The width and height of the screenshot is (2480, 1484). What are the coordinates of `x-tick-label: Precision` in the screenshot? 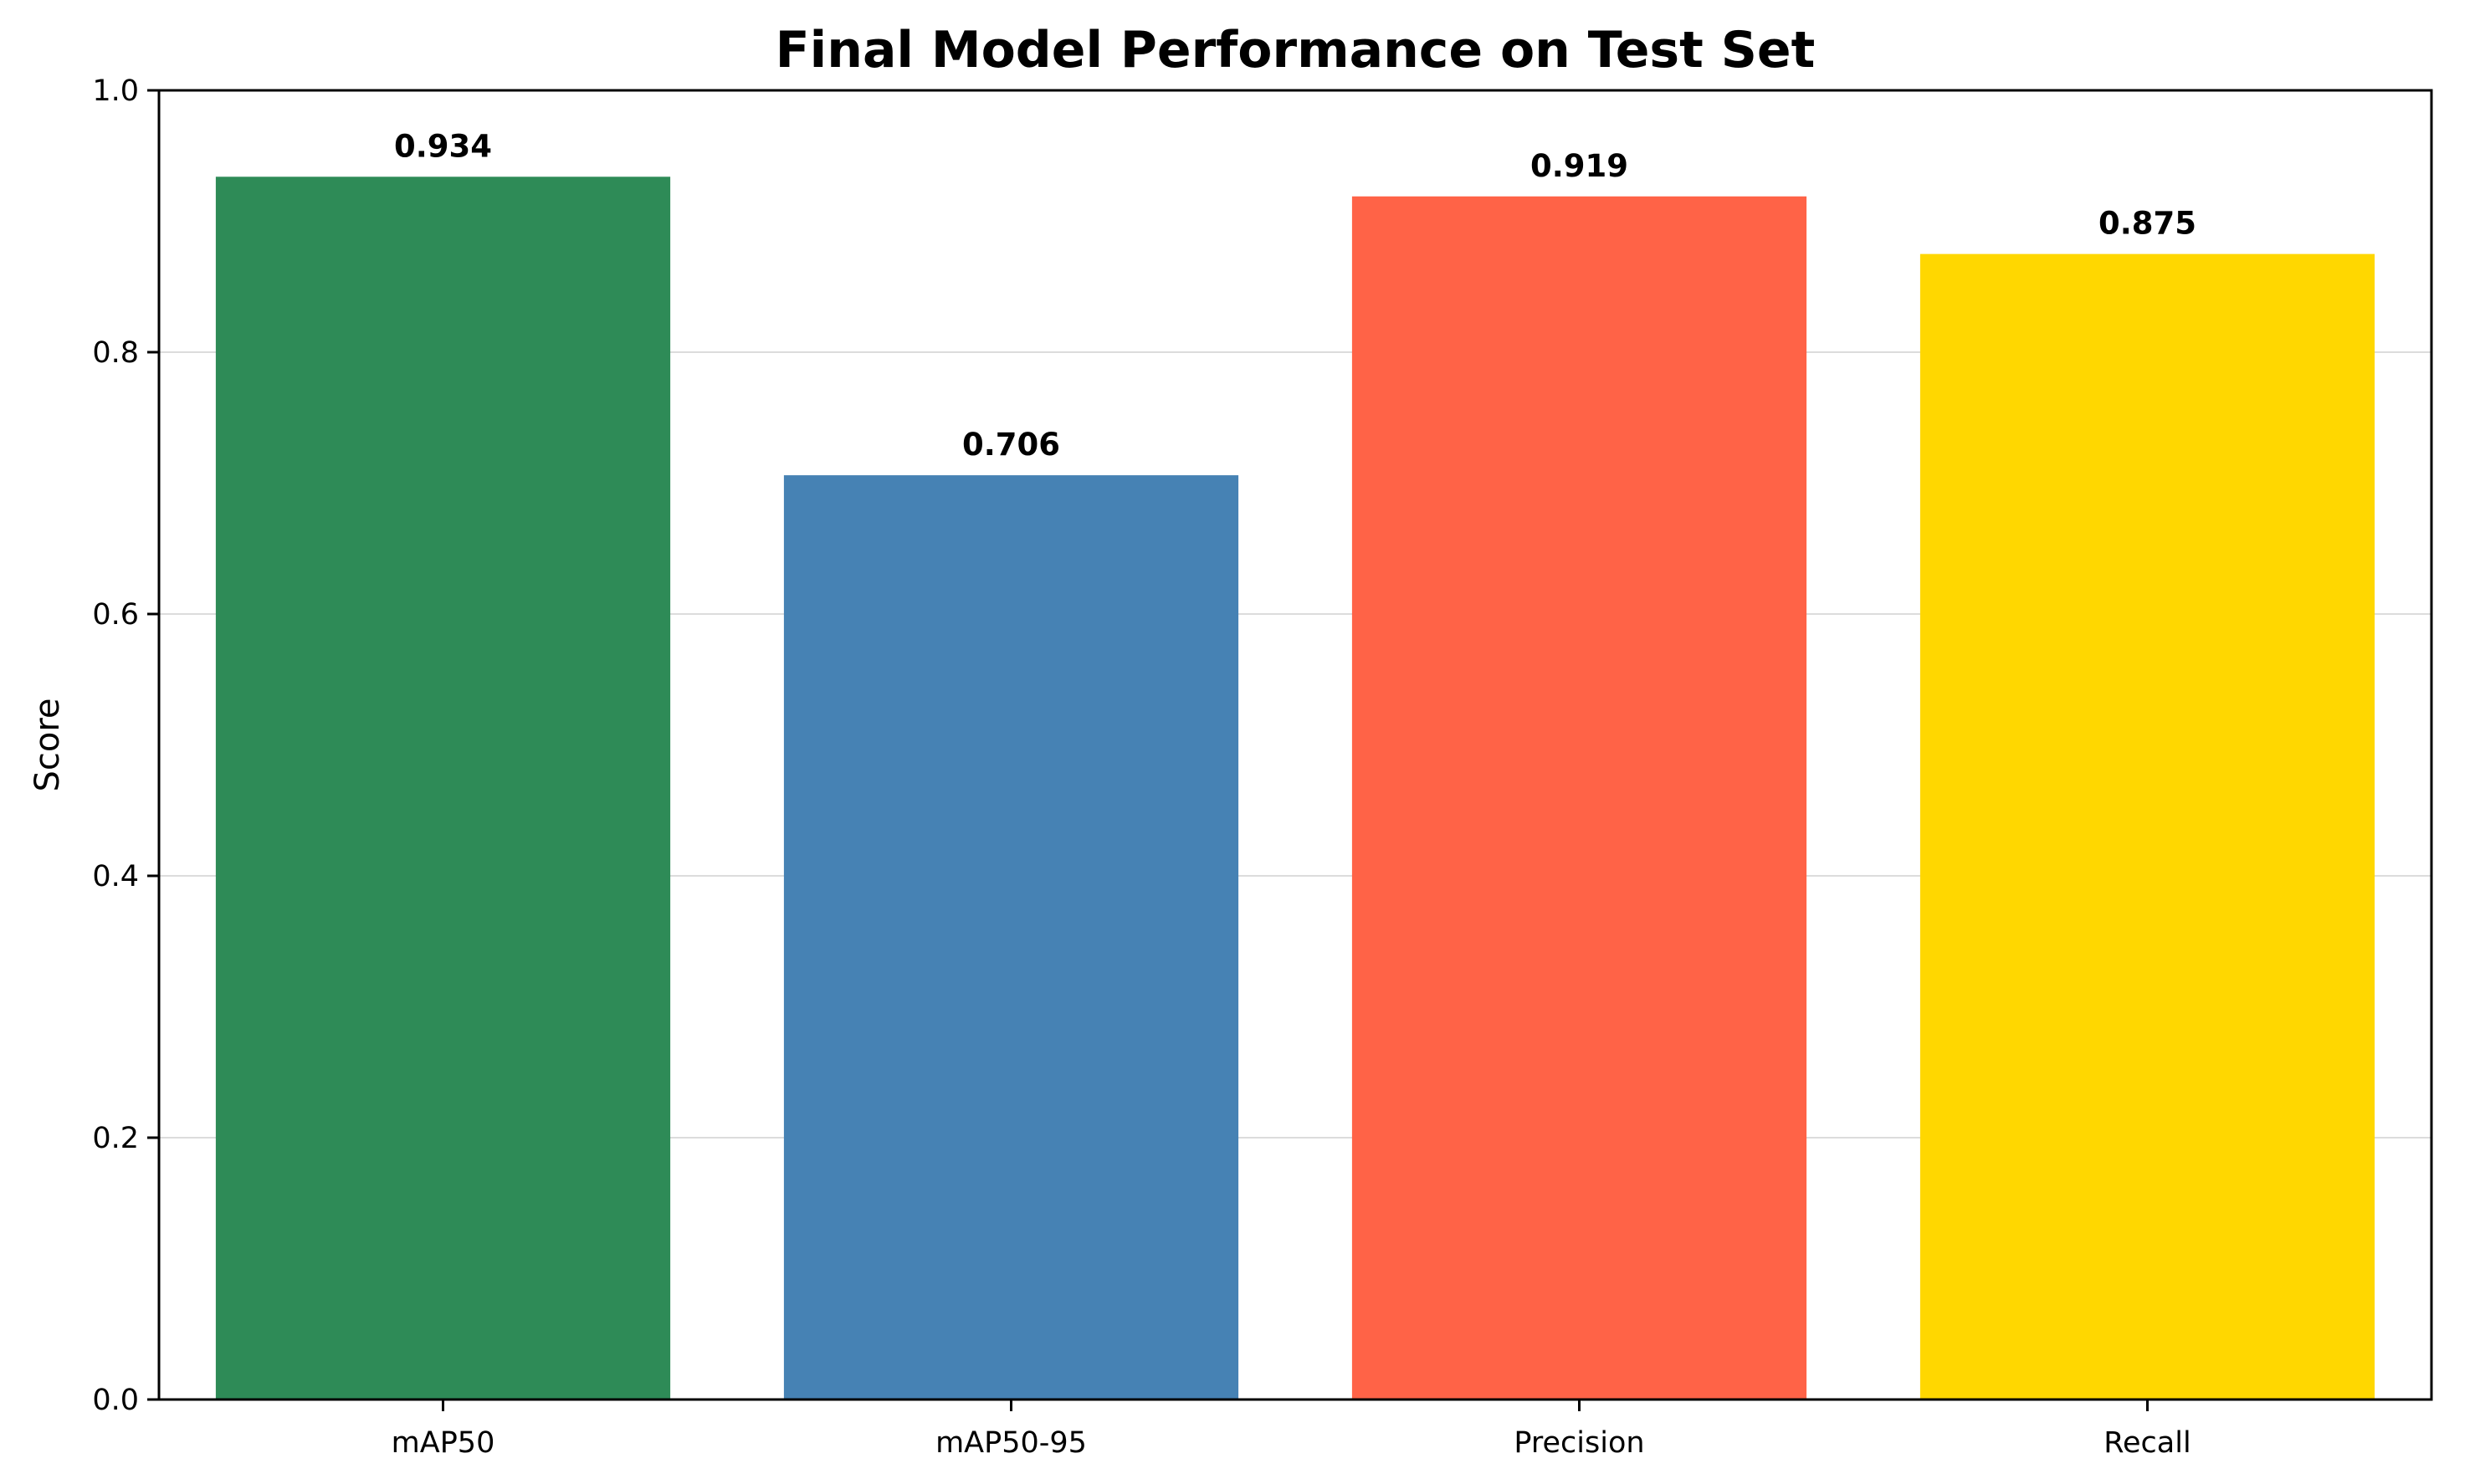 It's located at (1579, 1443).